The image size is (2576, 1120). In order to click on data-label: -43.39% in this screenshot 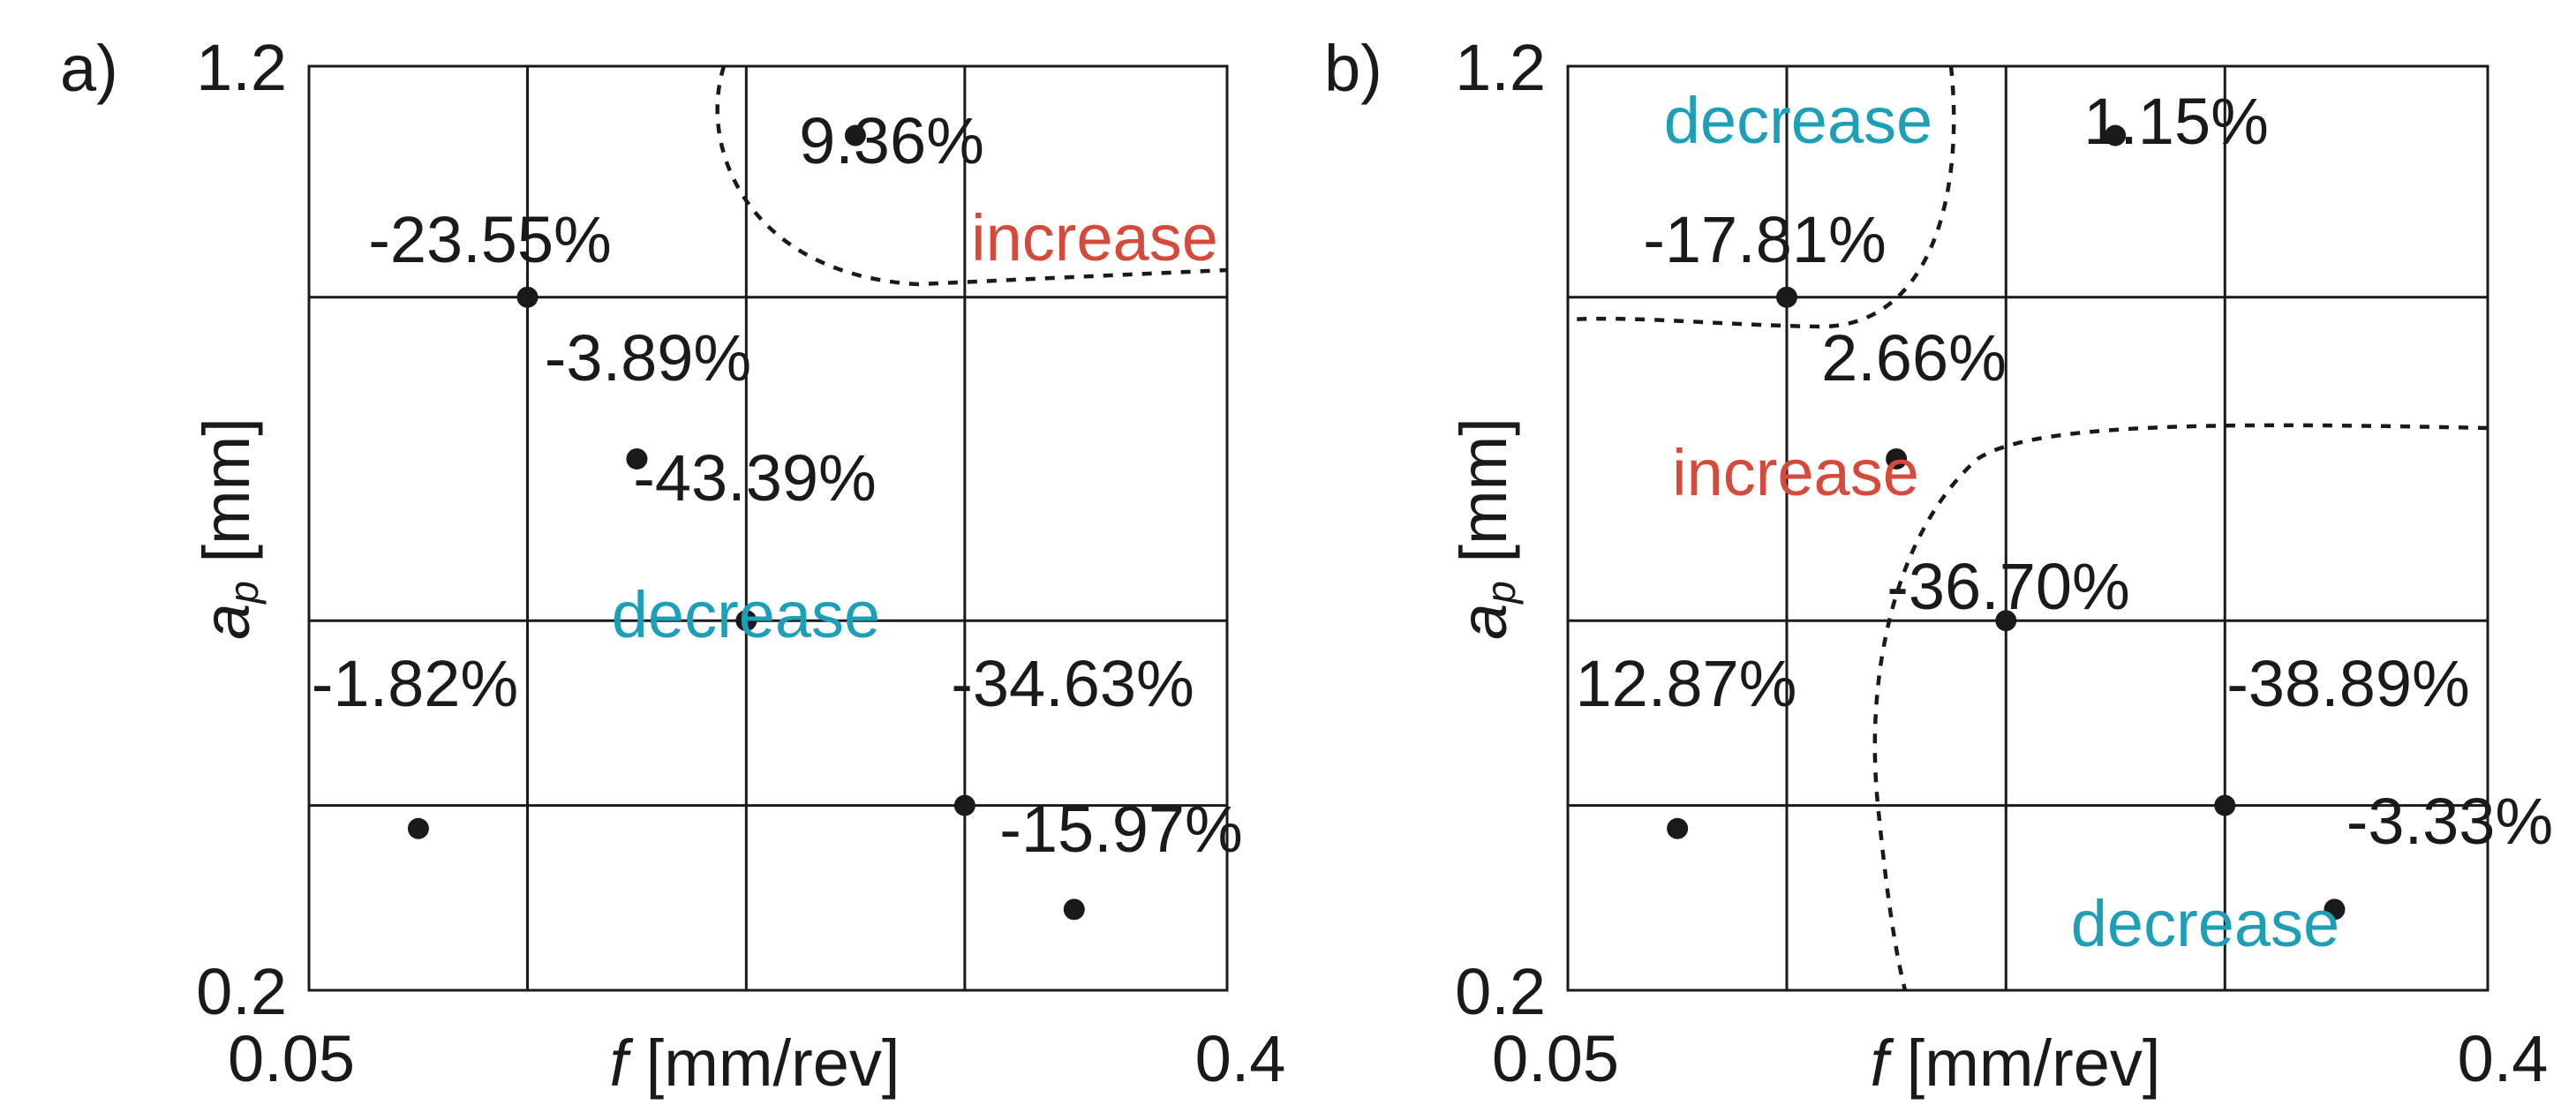, I will do `click(755, 478)`.